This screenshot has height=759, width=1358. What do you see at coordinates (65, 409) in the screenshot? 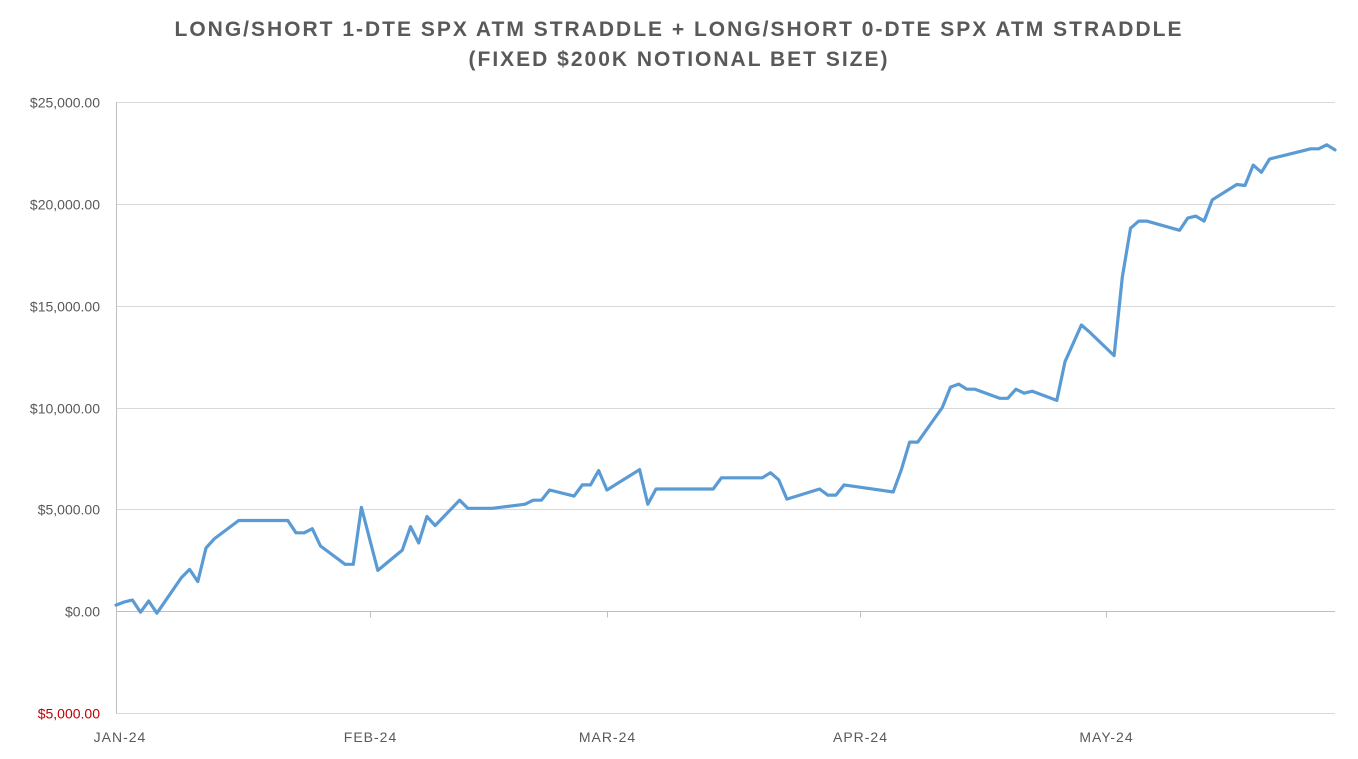
I see `y-tick-label: $10,000.00` at bounding box center [65, 409].